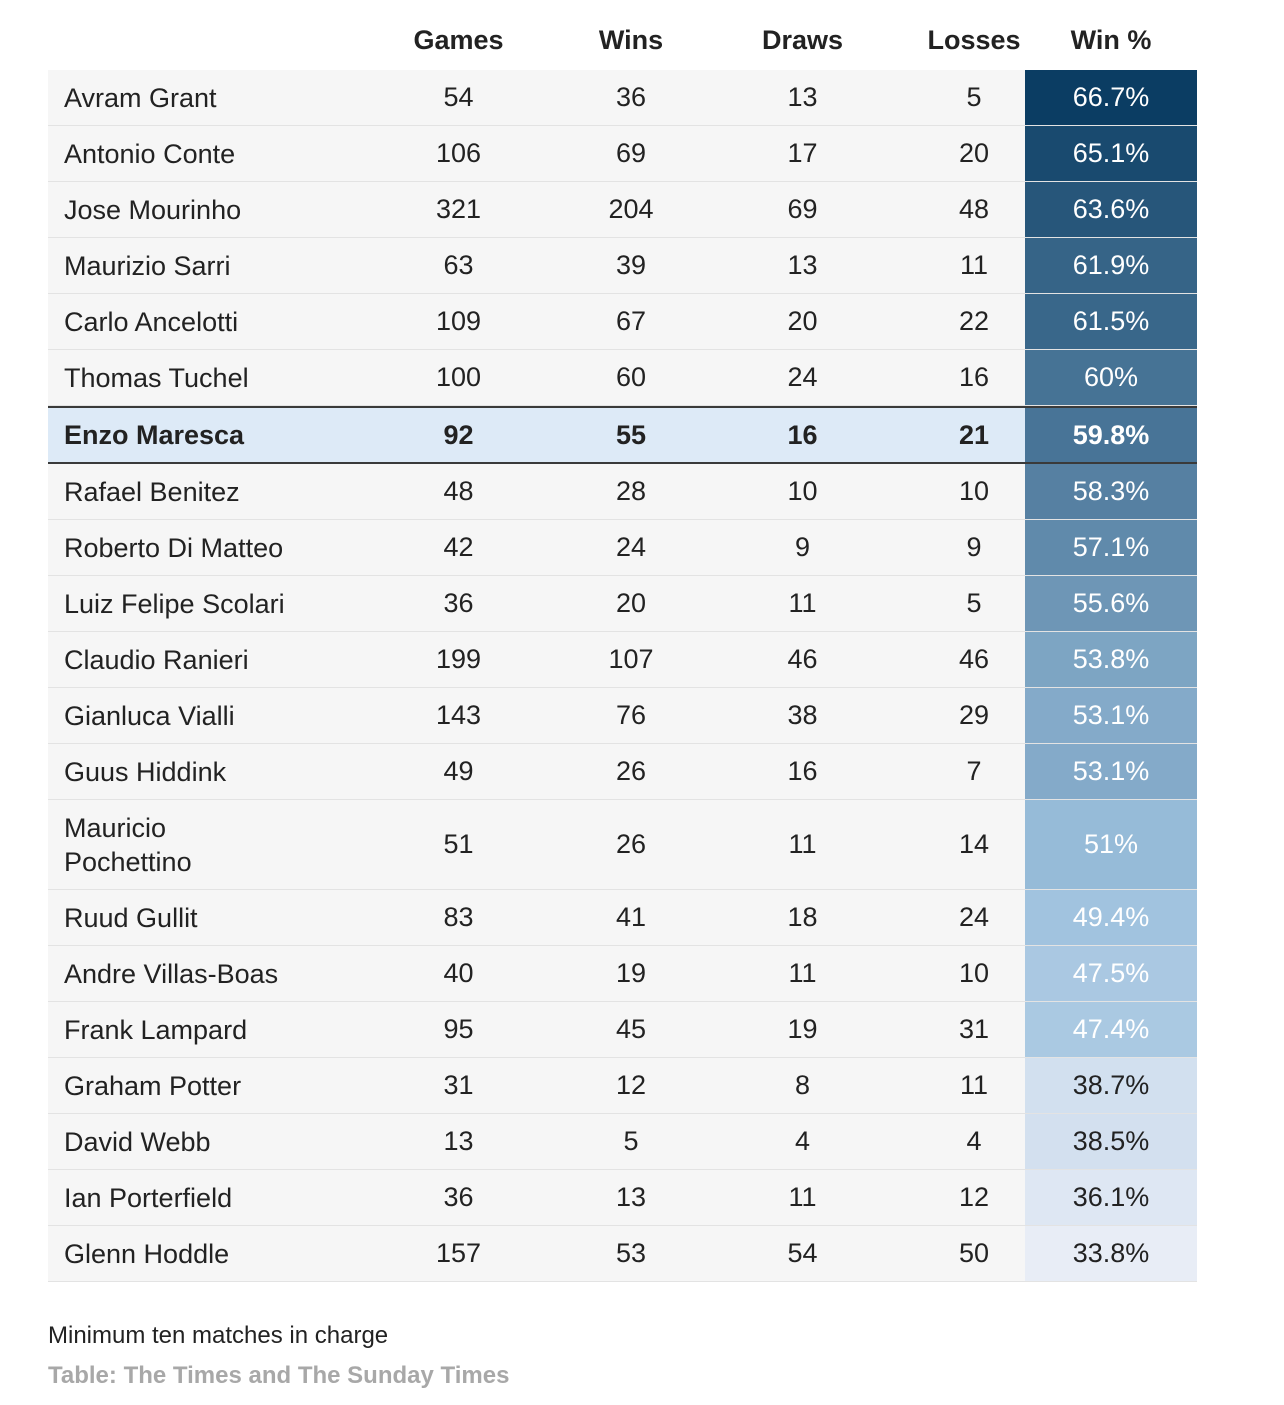 Image resolution: width=1284 pixels, height=1405 pixels. What do you see at coordinates (802, 153) in the screenshot?
I see `draws-cell: 17` at bounding box center [802, 153].